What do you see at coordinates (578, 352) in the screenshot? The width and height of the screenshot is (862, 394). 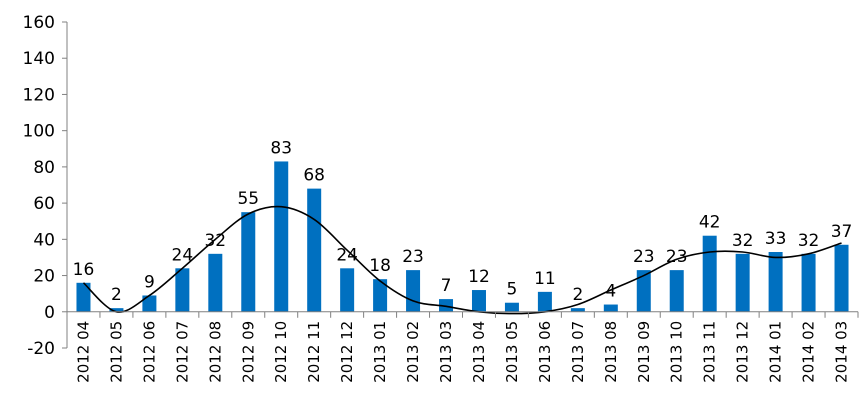 I see `x-tick-label: 2013 07` at bounding box center [578, 352].